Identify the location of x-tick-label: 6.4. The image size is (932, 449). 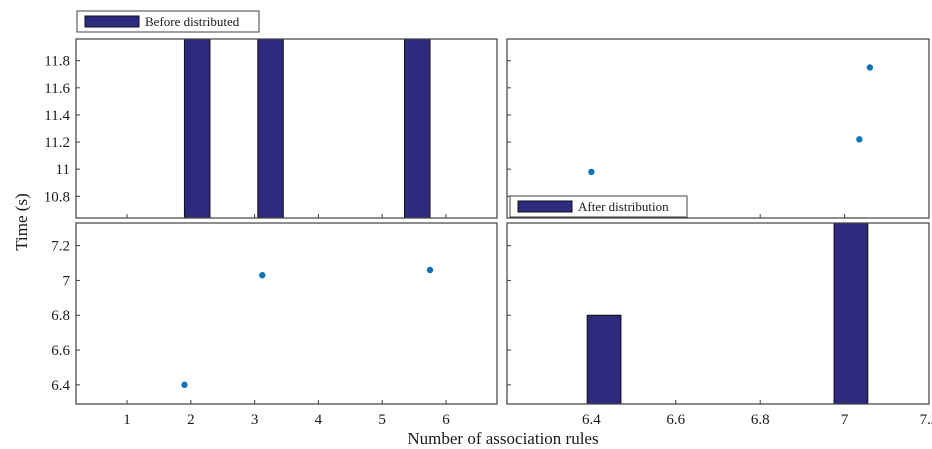
(591, 420).